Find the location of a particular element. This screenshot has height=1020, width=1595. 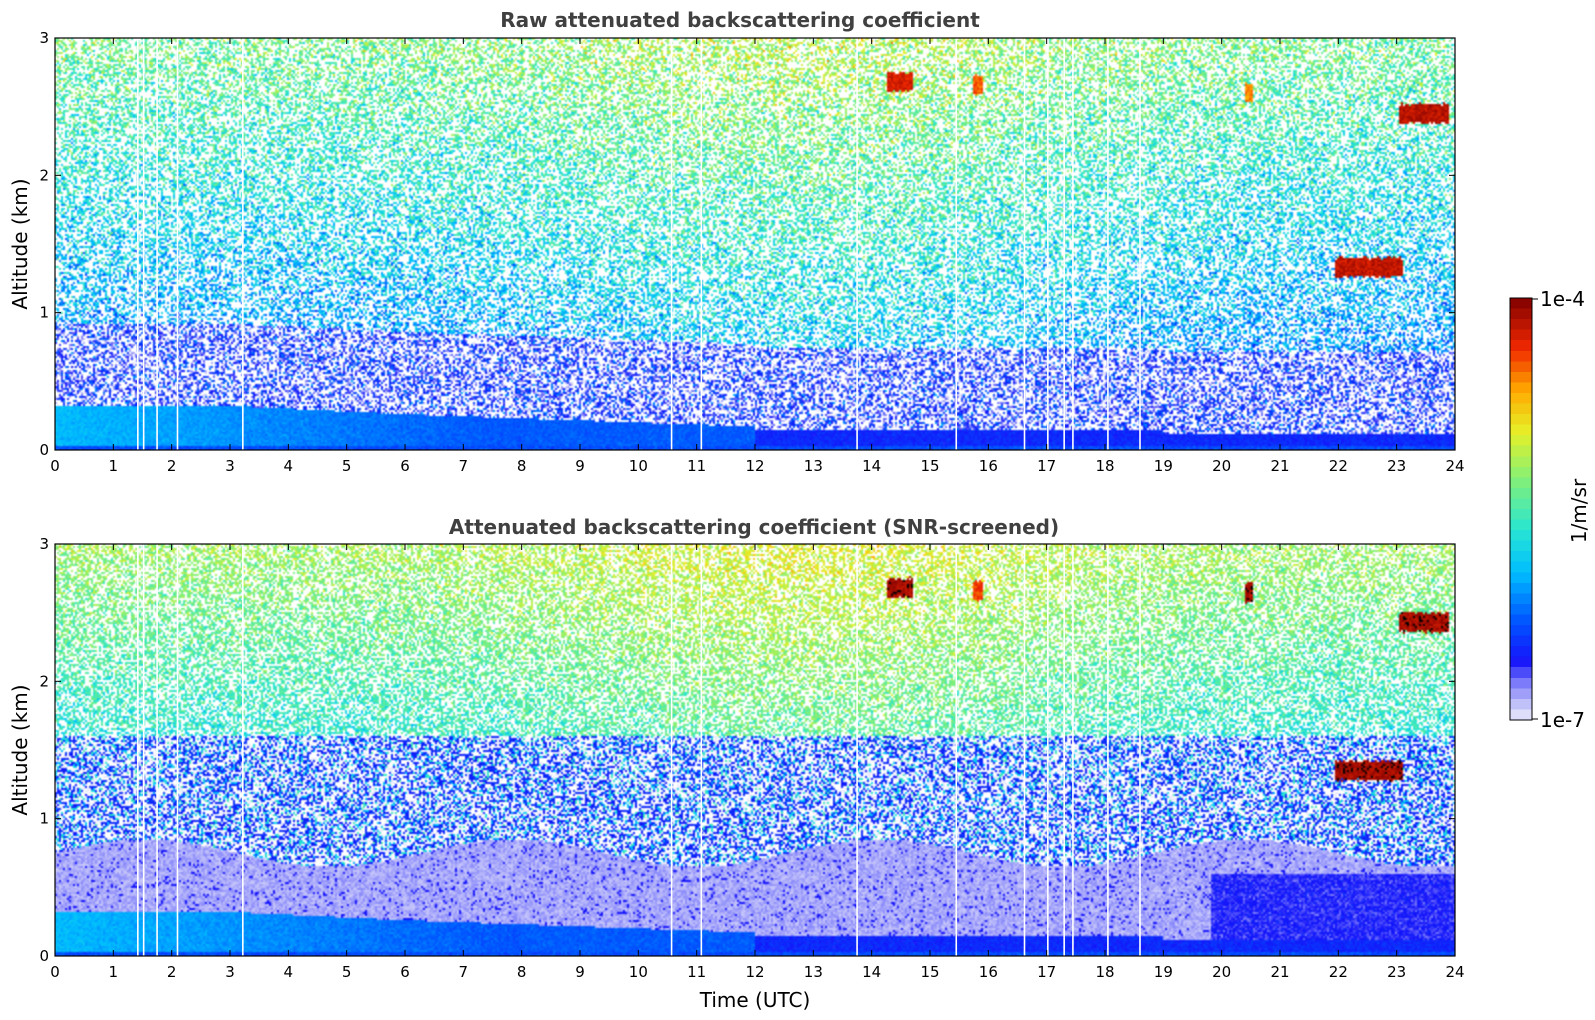

colorbar-gradient is located at coordinates (1521, 509).